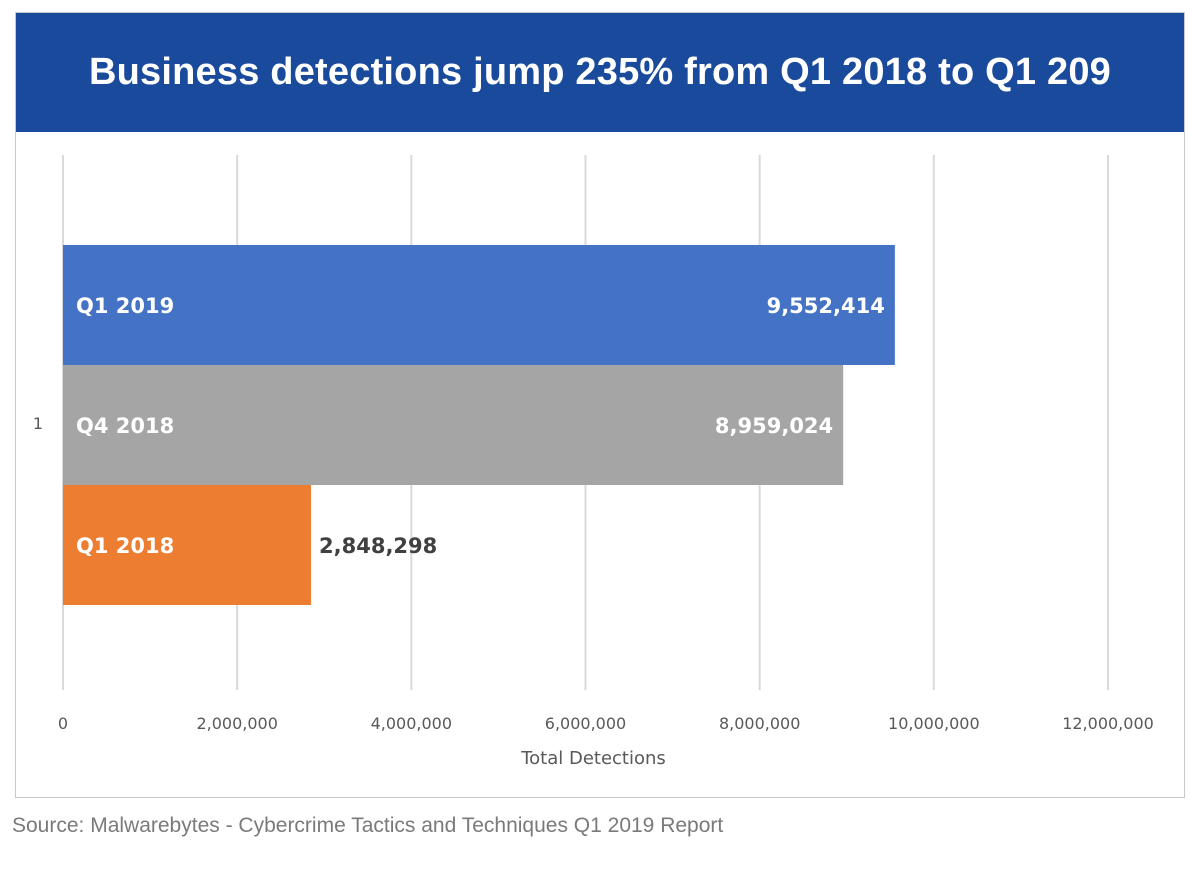 The height and width of the screenshot is (869, 1200). What do you see at coordinates (378, 546) in the screenshot?
I see `data-label: 2,848,298` at bounding box center [378, 546].